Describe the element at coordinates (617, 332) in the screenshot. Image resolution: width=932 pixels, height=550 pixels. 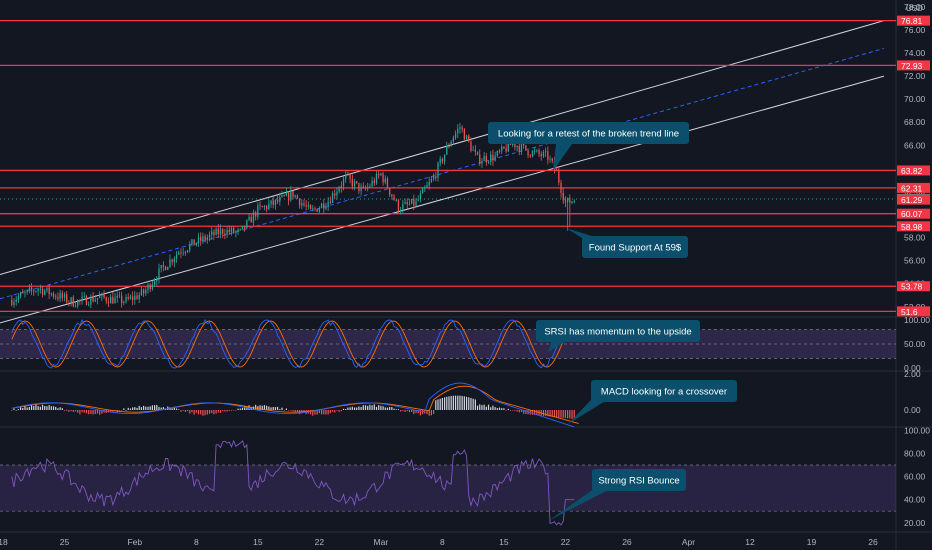
I see `annotation-text: SRSI has momentum to the upside` at that location.